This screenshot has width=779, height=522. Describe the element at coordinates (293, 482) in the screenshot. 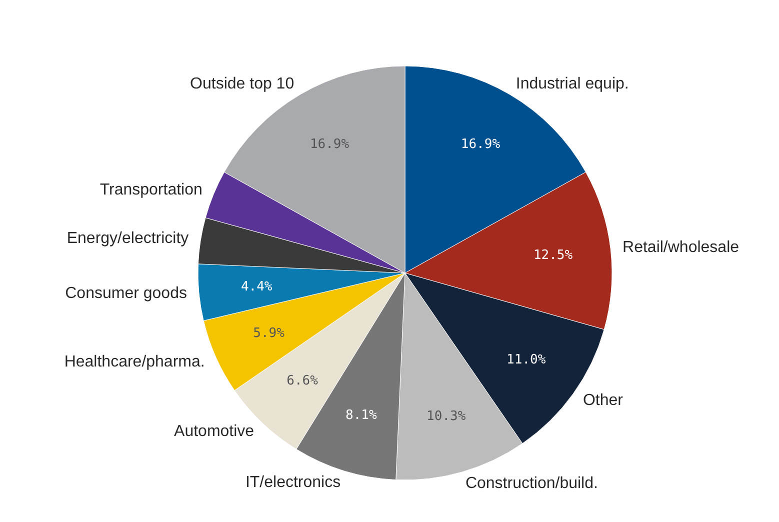

I see `slice-label: IT/electronics` at that location.